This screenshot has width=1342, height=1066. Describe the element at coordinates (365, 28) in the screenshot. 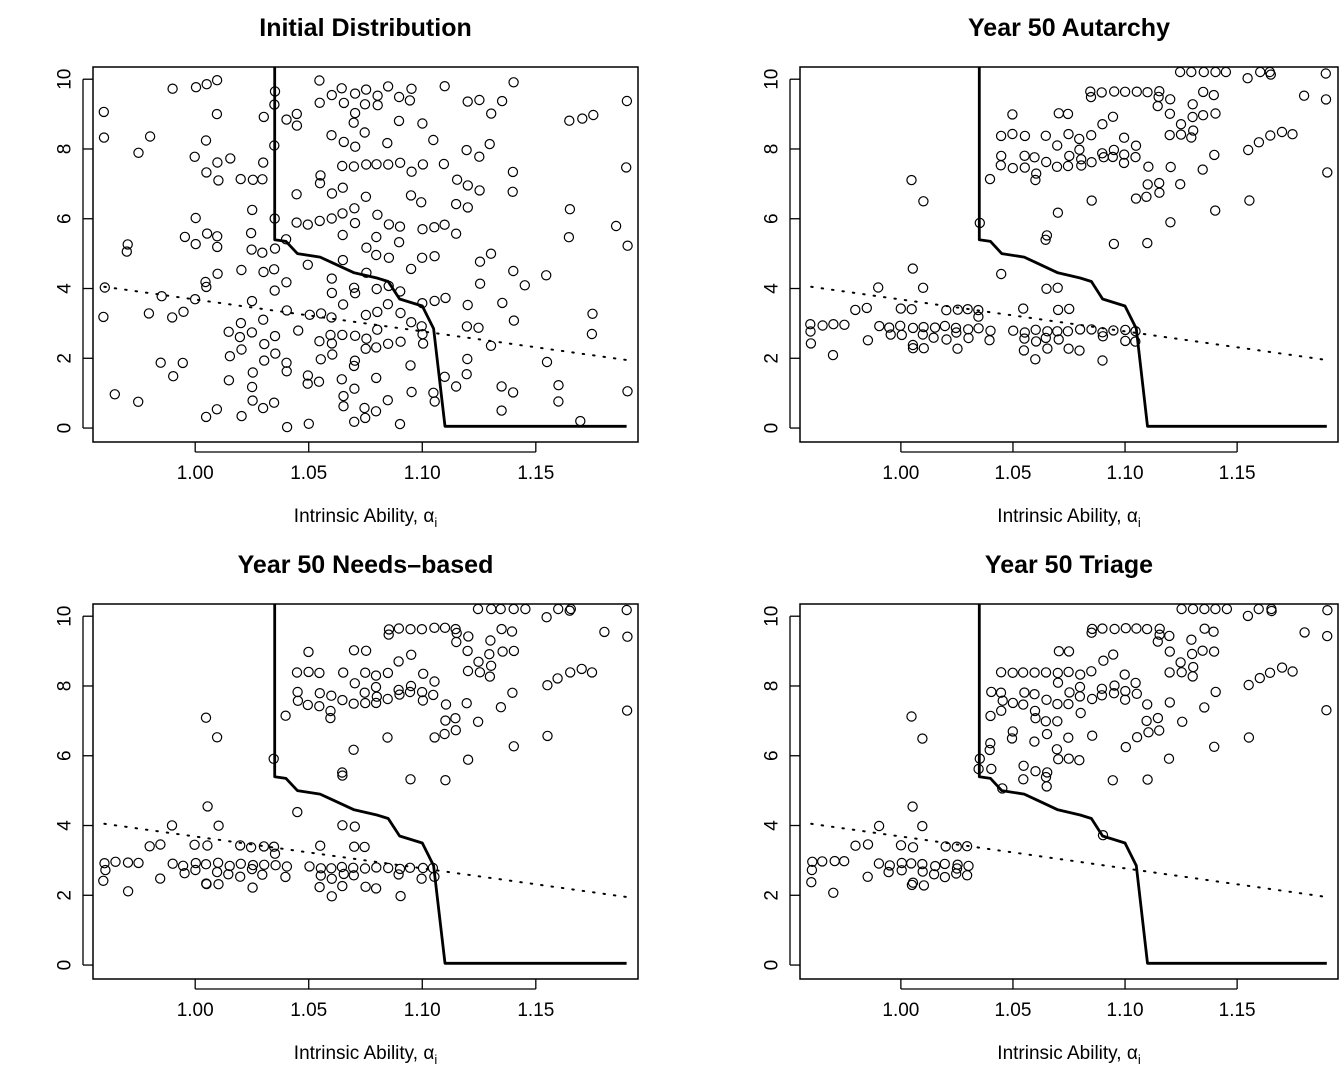

I see `chart-title: Initial Distribution` at that location.